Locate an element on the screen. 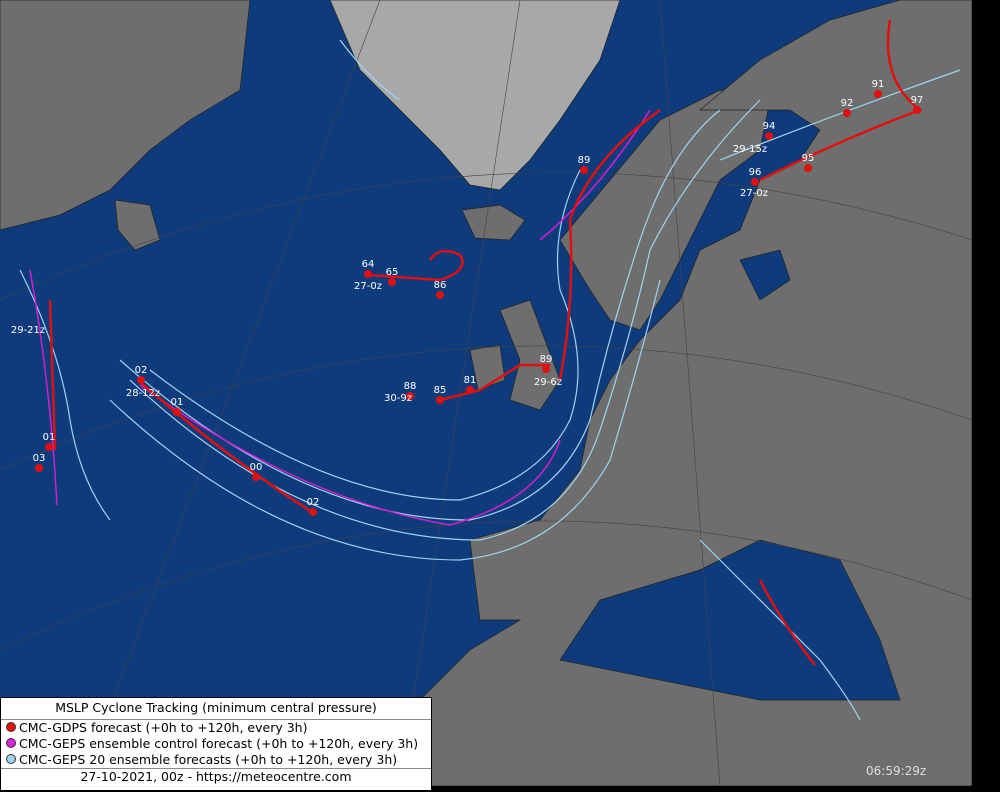 The width and height of the screenshot is (1000, 792). track-label: 29-6z is located at coordinates (548, 382).